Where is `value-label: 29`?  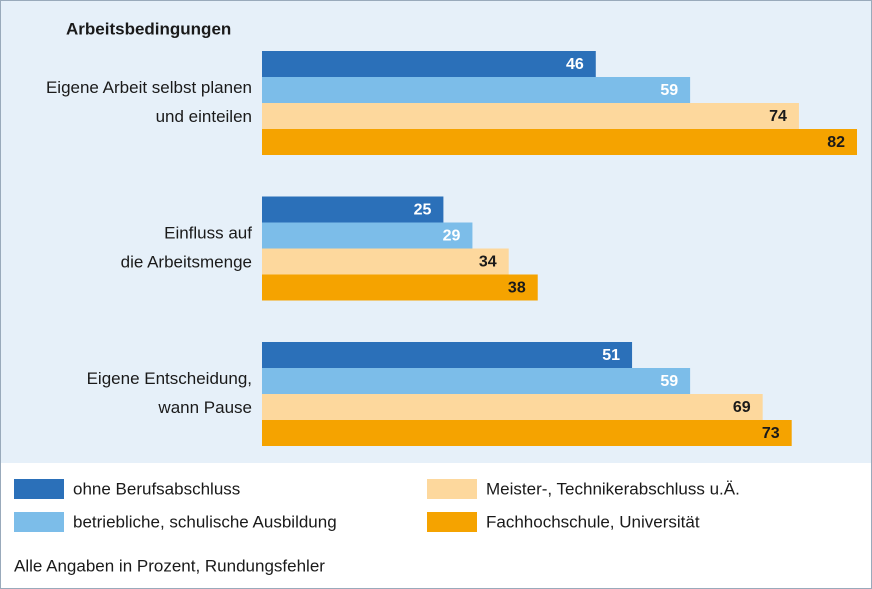
value-label: 29 is located at coordinates (452, 236).